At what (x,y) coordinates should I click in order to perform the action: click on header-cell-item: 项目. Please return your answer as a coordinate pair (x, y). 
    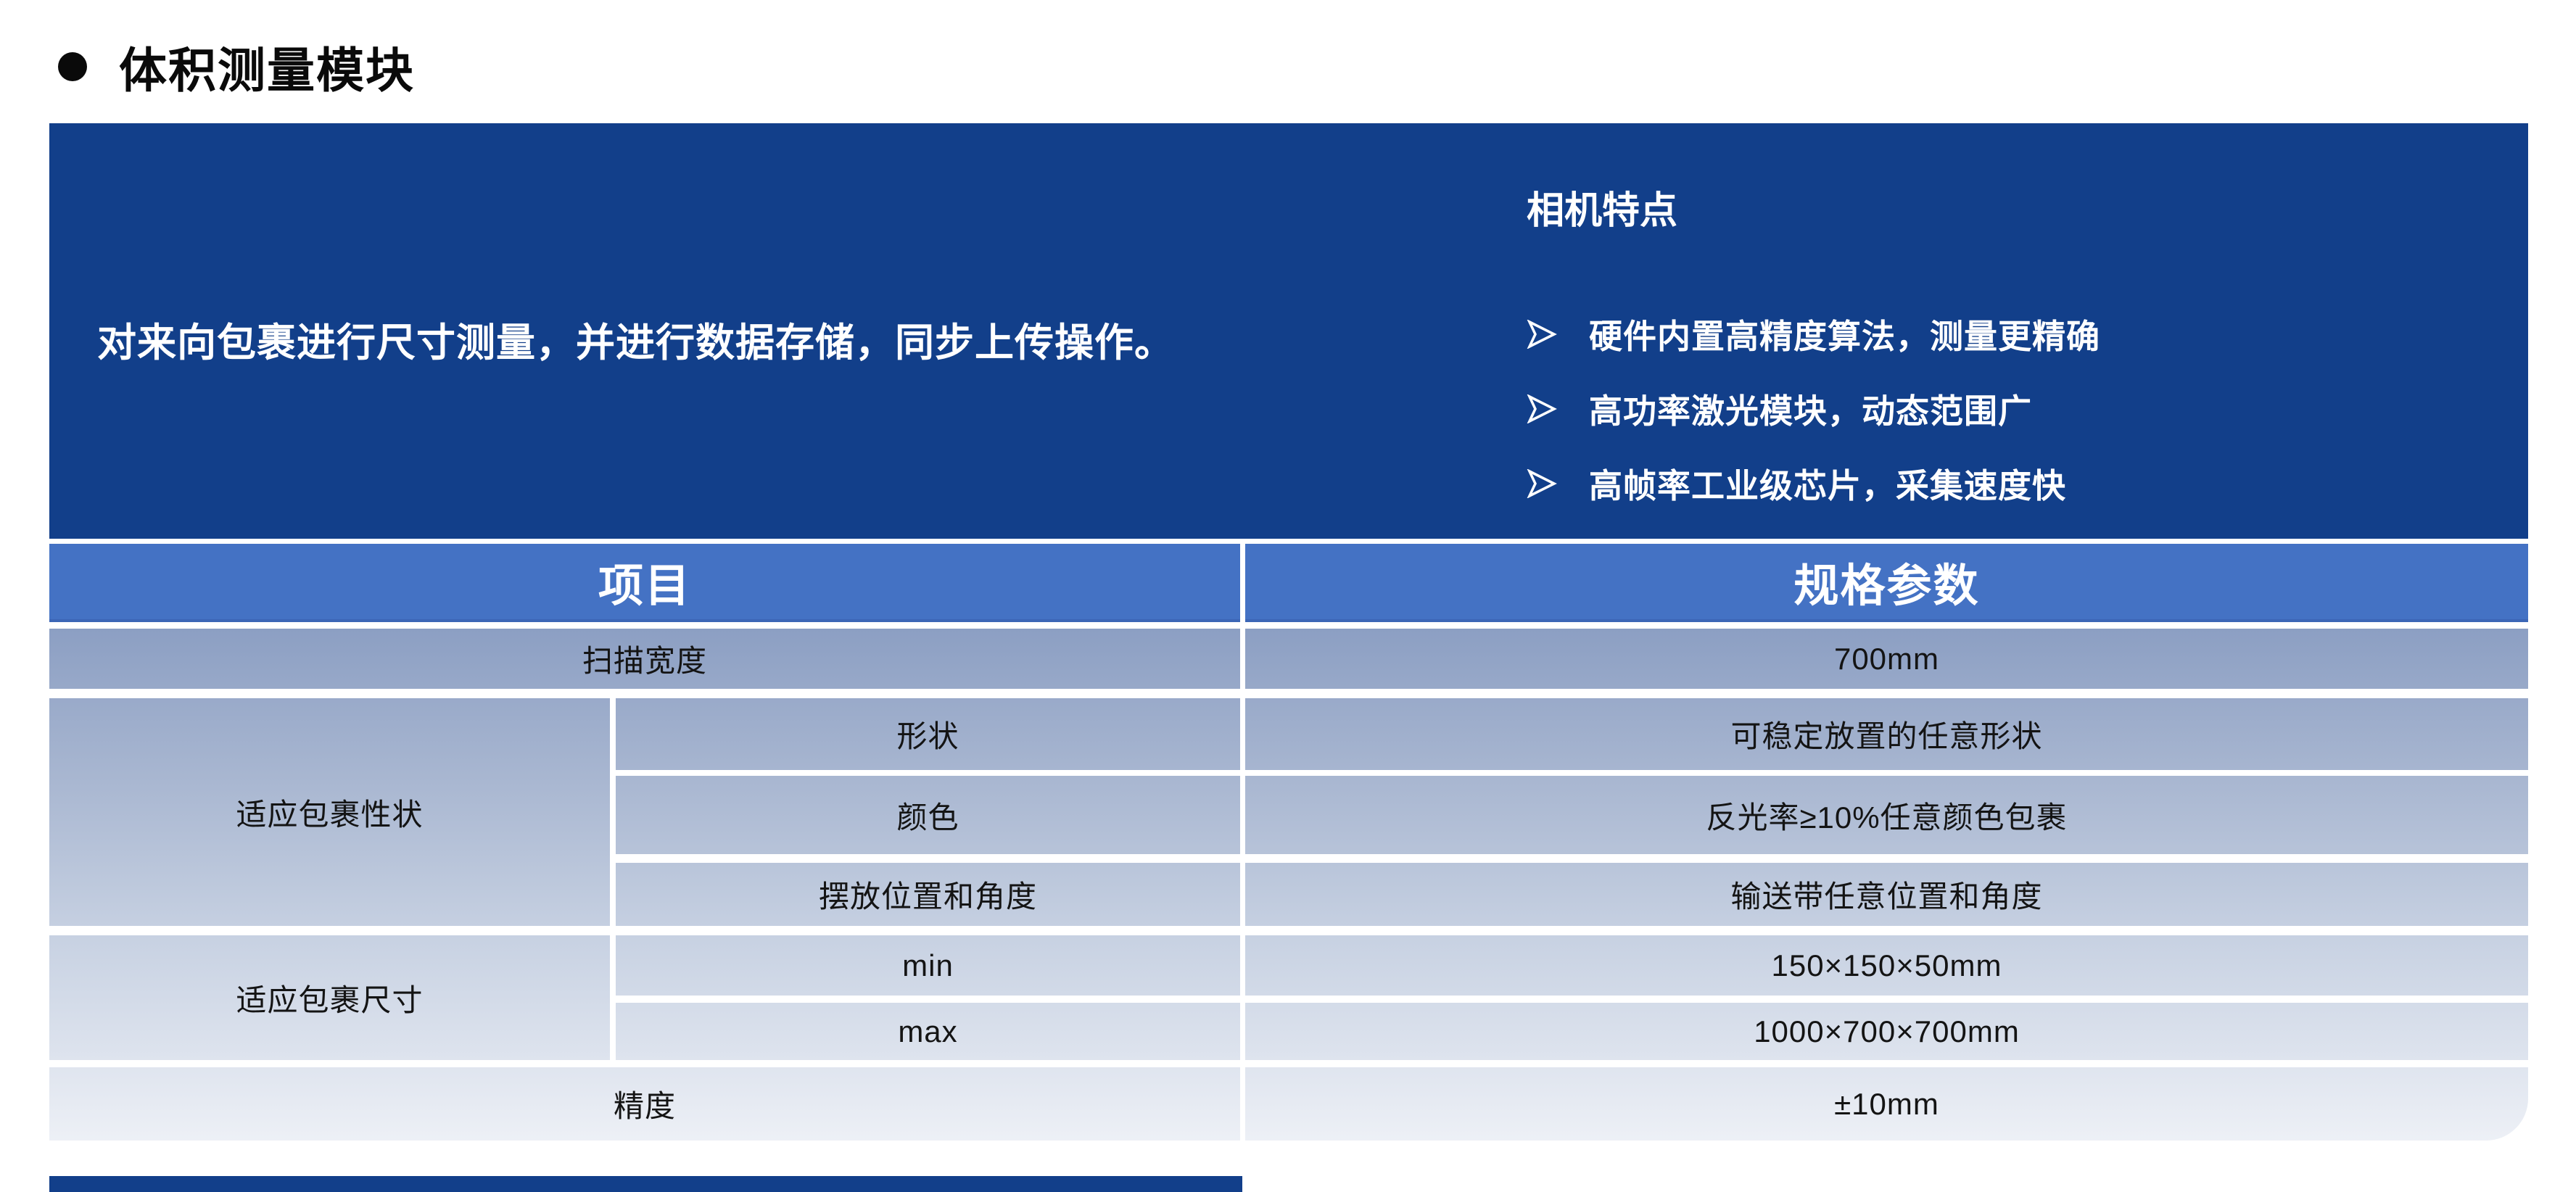
    Looking at the image, I should click on (644, 583).